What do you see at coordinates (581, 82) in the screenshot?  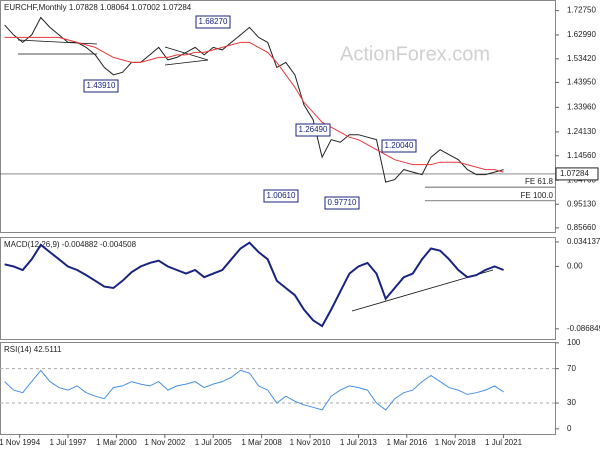 I see `y-tick-label: 1.43950` at bounding box center [581, 82].